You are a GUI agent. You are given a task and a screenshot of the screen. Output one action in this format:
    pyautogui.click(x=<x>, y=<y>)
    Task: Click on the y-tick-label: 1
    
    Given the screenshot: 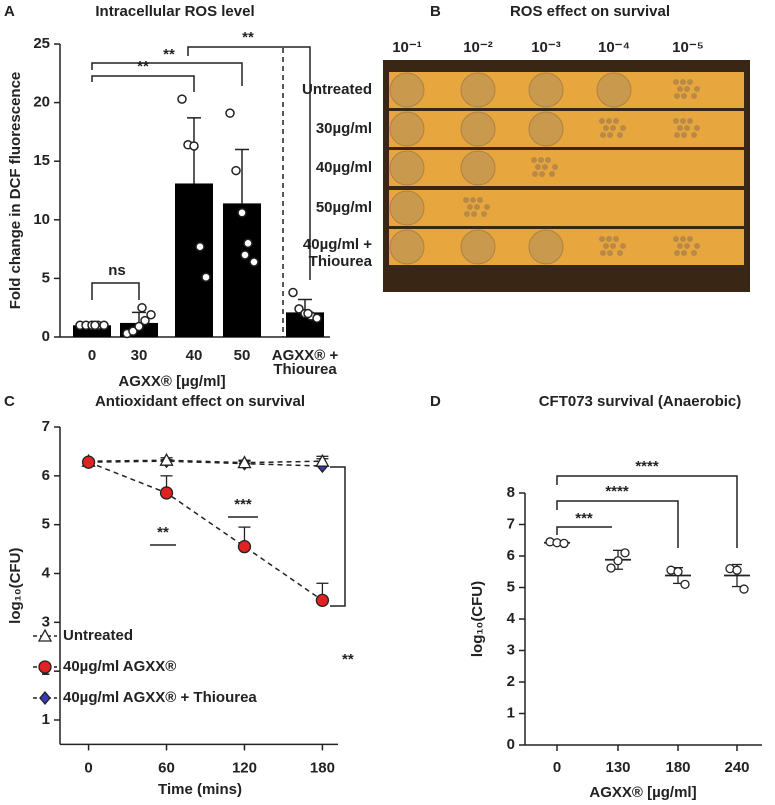 What is the action you would take?
    pyautogui.click(x=511, y=712)
    